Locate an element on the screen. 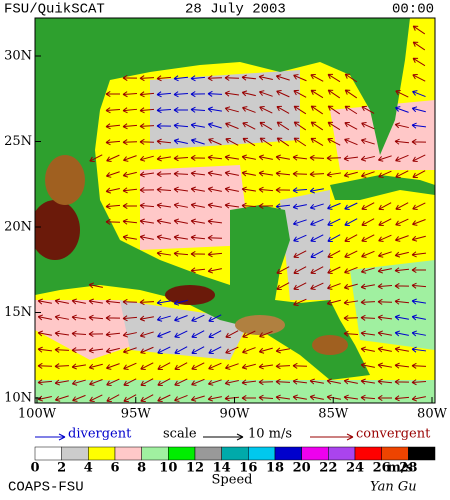 This screenshot has height=500, width=450. legend-arrow is located at coordinates (240, 437).